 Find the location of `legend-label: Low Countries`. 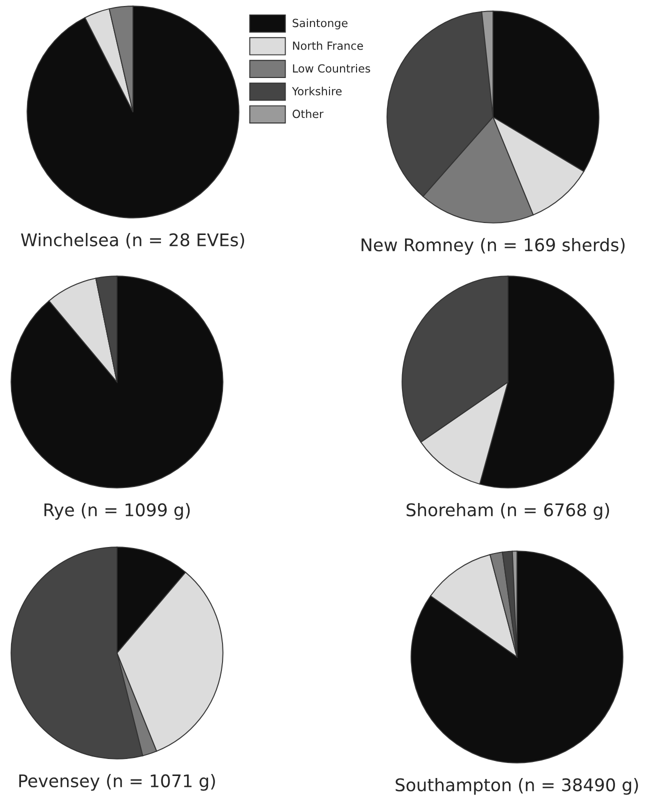

legend-label: Low Countries is located at coordinates (331, 68).